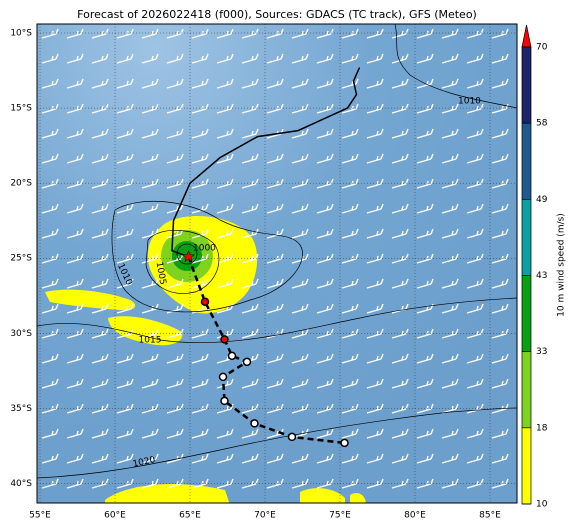 The width and height of the screenshot is (575, 532). I want to click on colorbar-tick-label: 10, so click(542, 505).